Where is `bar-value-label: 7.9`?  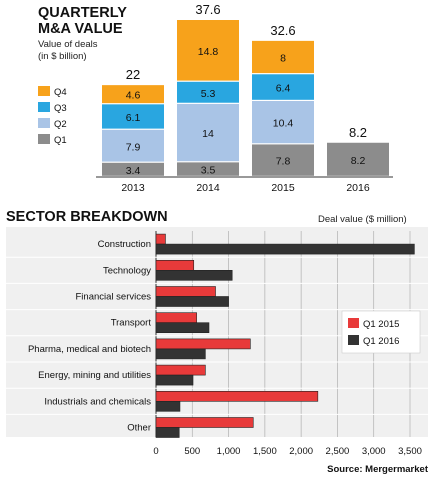 bar-value-label: 7.9 is located at coordinates (133, 147).